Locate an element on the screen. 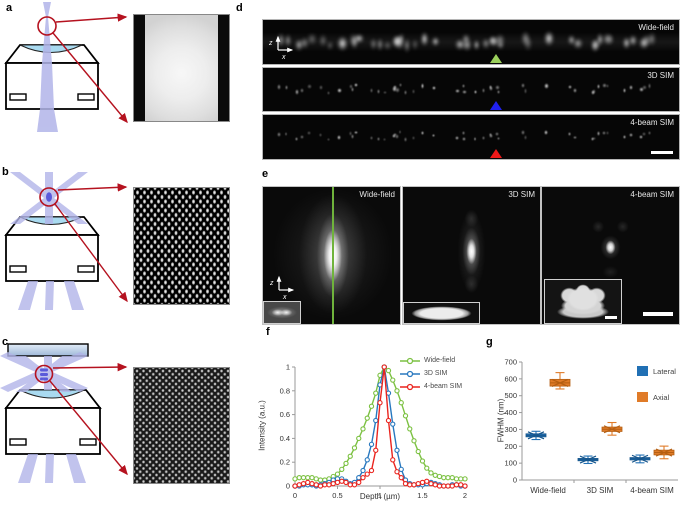 Image resolution: width=685 pixels, height=509 pixels. 4beam-mirror-objective-diagram is located at coordinates (64, 413).